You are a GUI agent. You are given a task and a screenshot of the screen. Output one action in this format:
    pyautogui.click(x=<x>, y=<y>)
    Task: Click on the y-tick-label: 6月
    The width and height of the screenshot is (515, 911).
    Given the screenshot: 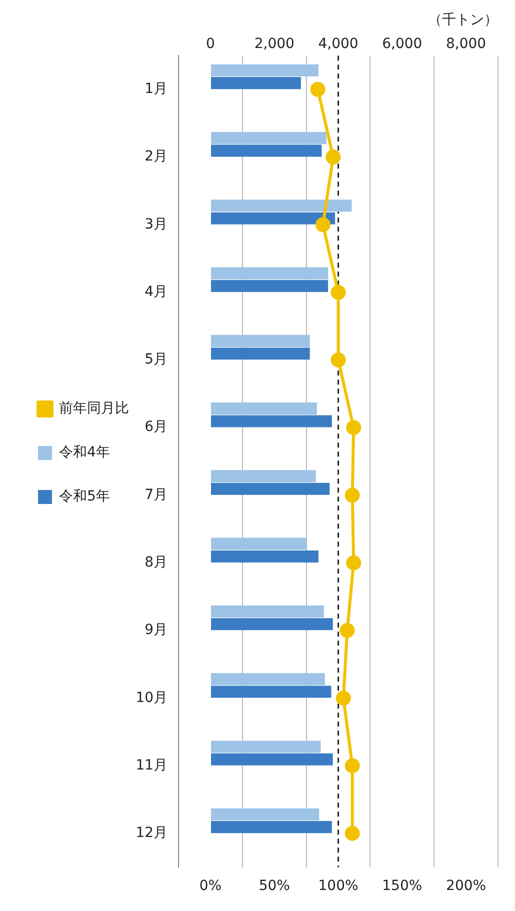 What is the action you would take?
    pyautogui.click(x=156, y=427)
    